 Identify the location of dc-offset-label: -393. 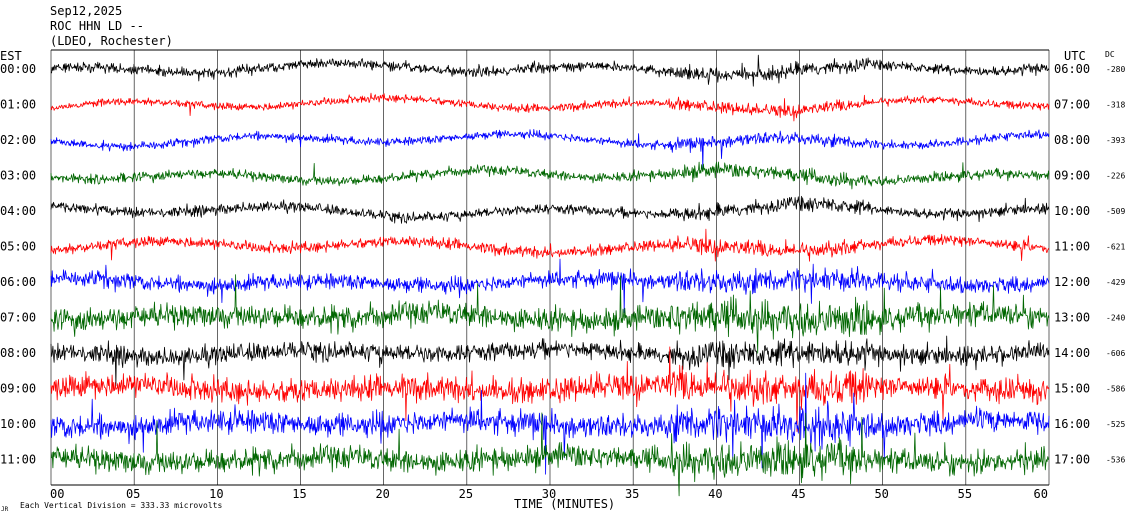
(1115, 140).